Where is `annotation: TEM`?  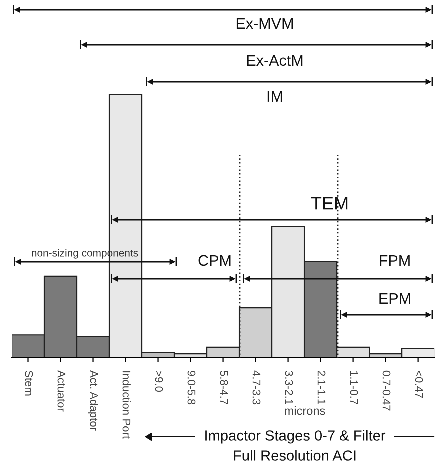
annotation: TEM is located at coordinates (329, 203).